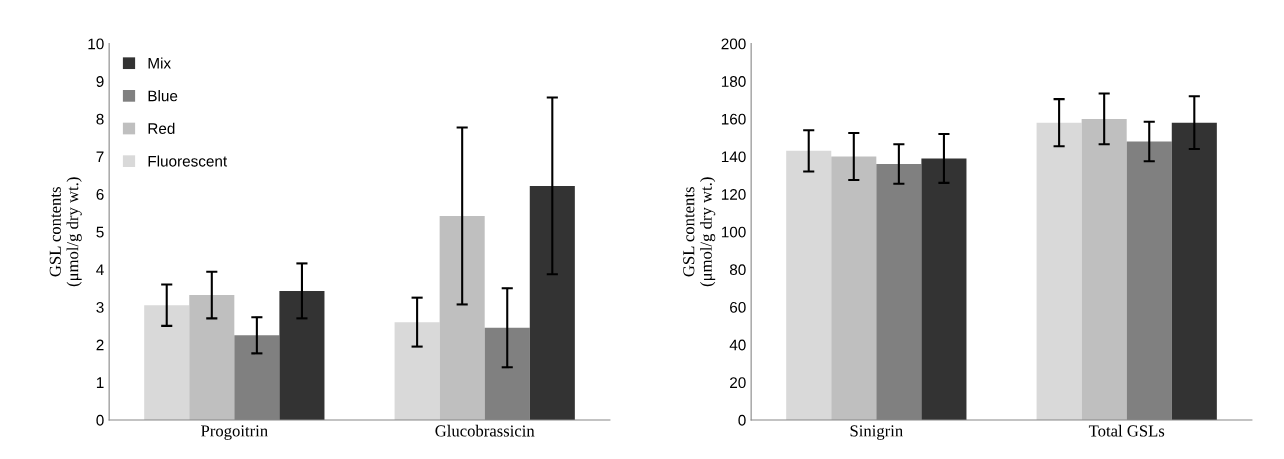 The width and height of the screenshot is (1284, 459). Describe the element at coordinates (100, 232) in the screenshot. I see `y-tick-label: 5` at that location.